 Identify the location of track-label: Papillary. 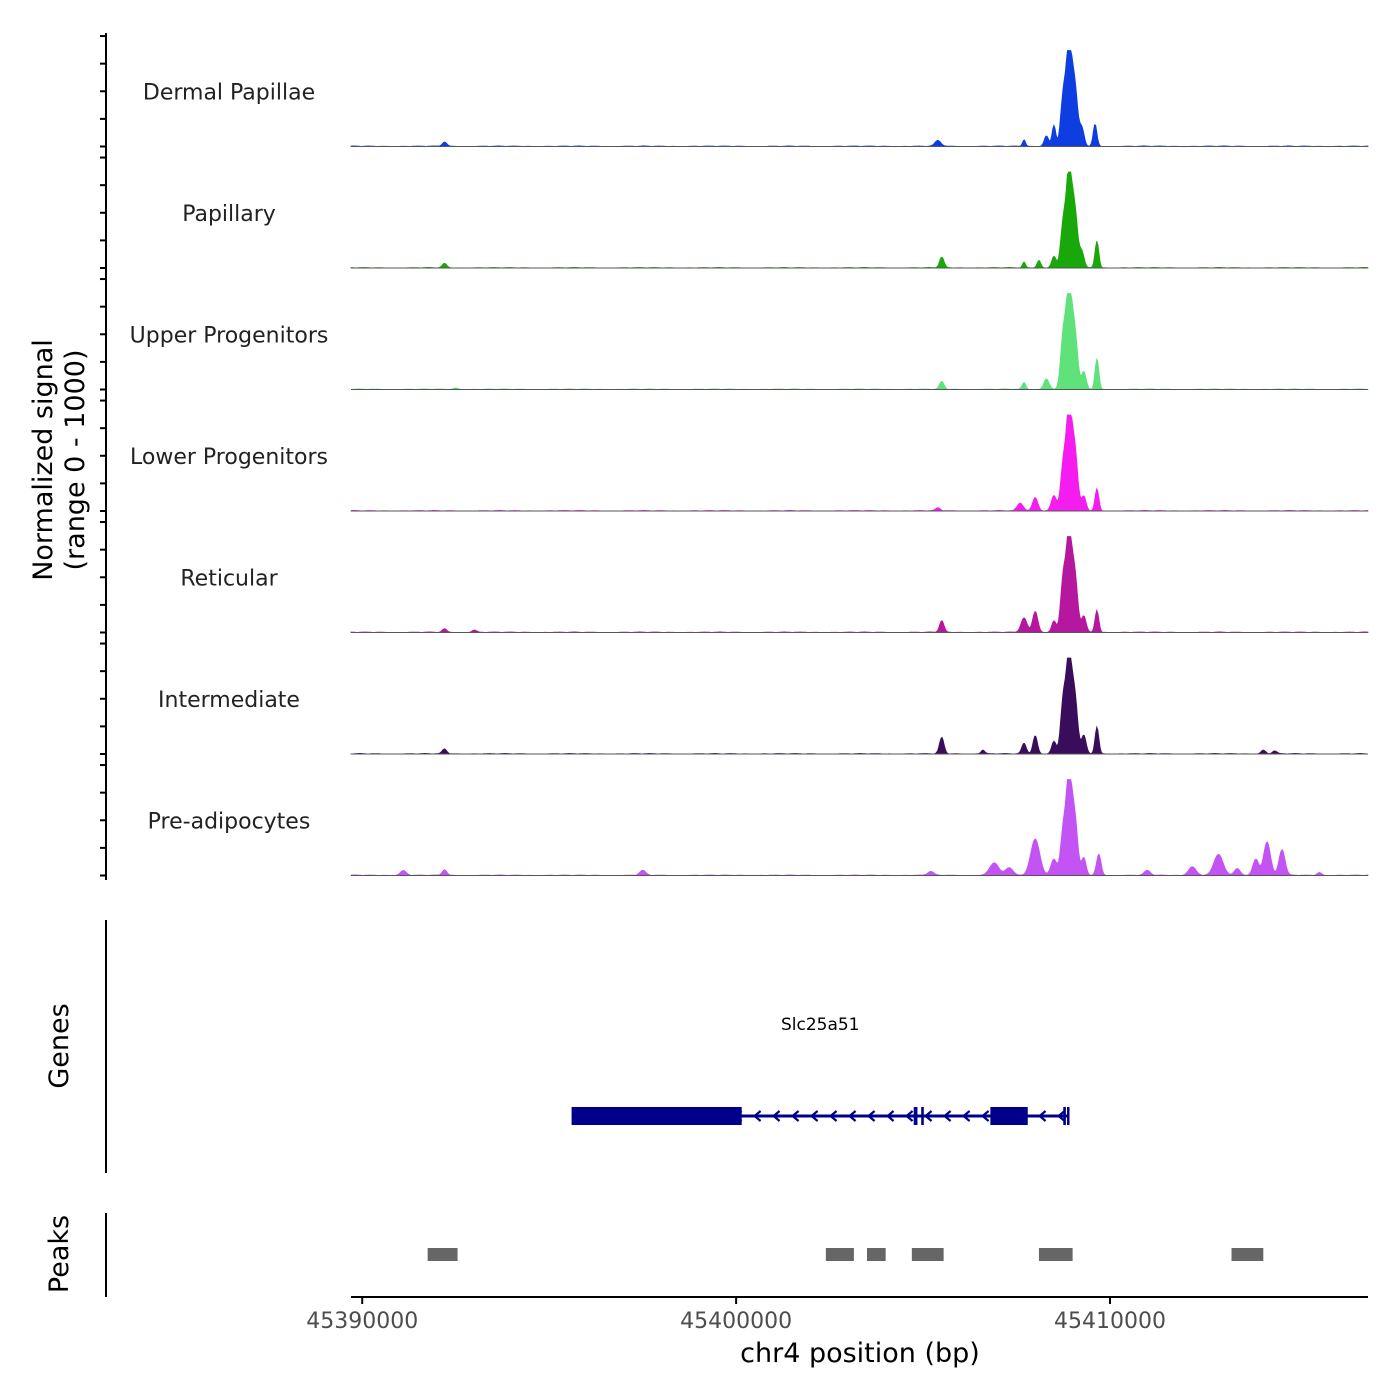
(229, 214).